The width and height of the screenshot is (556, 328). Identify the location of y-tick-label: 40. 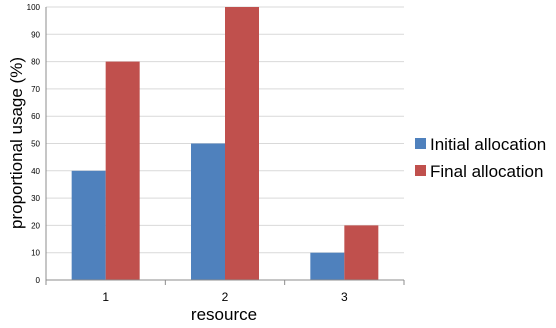
(35, 171).